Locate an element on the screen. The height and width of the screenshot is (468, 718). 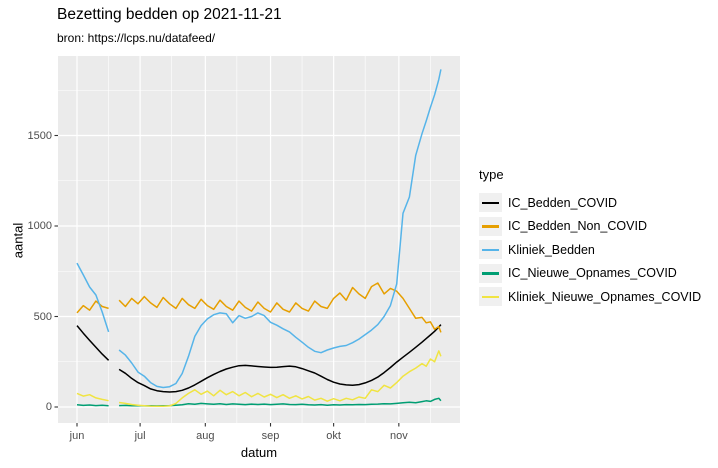
x-tick-label: jul is located at coordinates (140, 436).